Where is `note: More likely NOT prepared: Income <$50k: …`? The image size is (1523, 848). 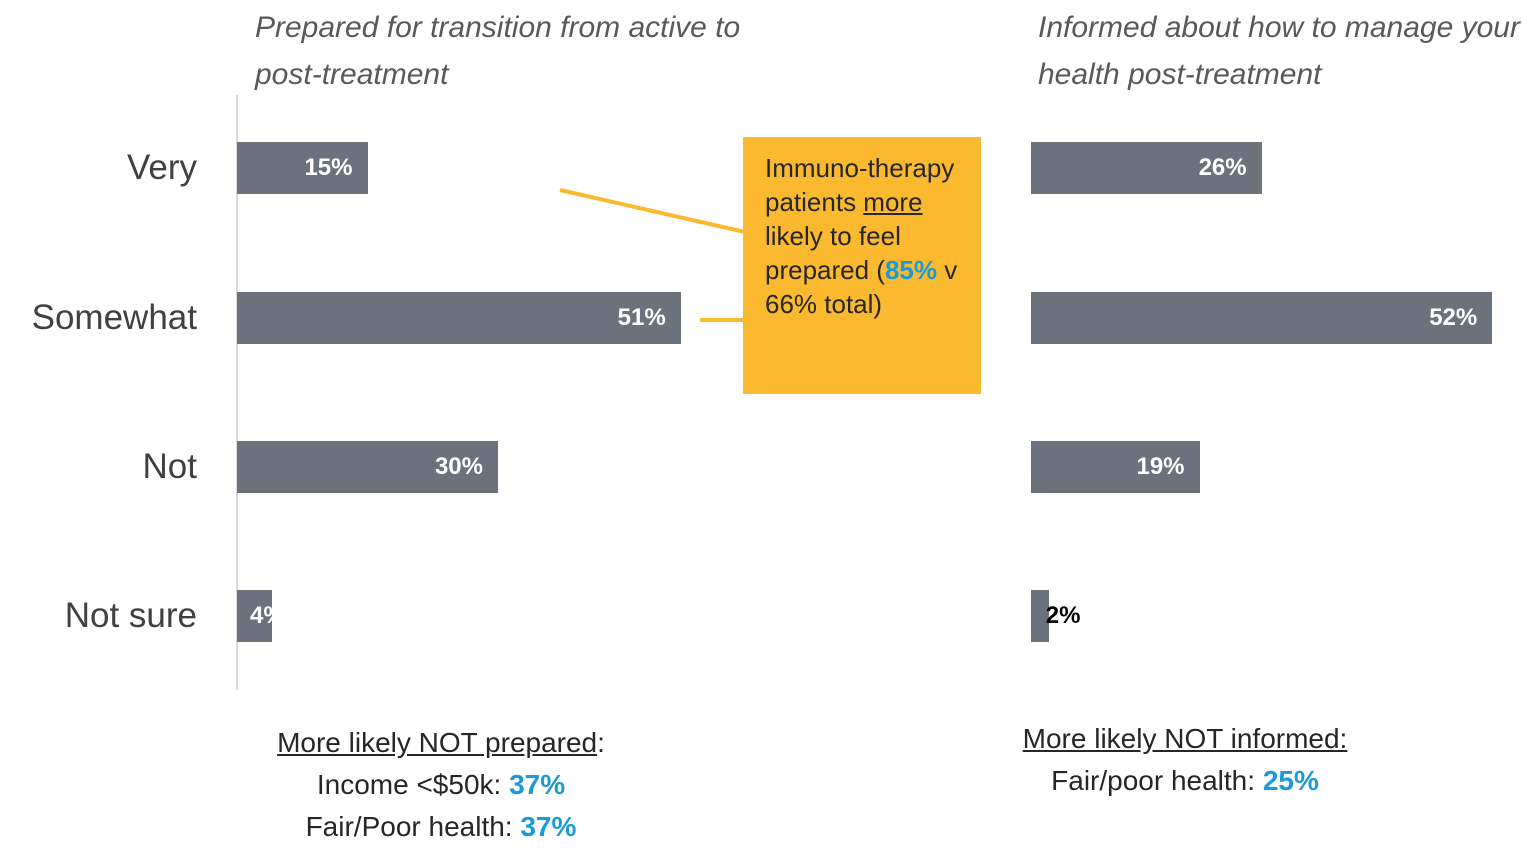 note: More likely NOT prepared: Income <$50k: … is located at coordinates (441, 785).